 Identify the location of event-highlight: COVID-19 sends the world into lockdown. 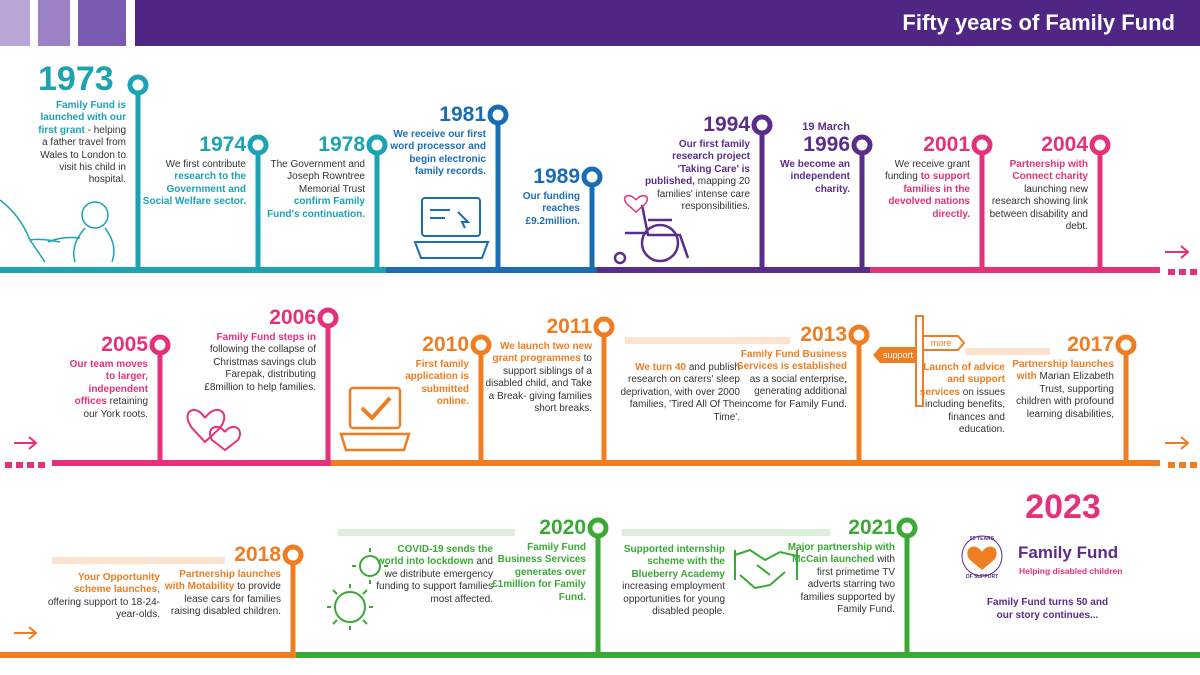
(434, 556).